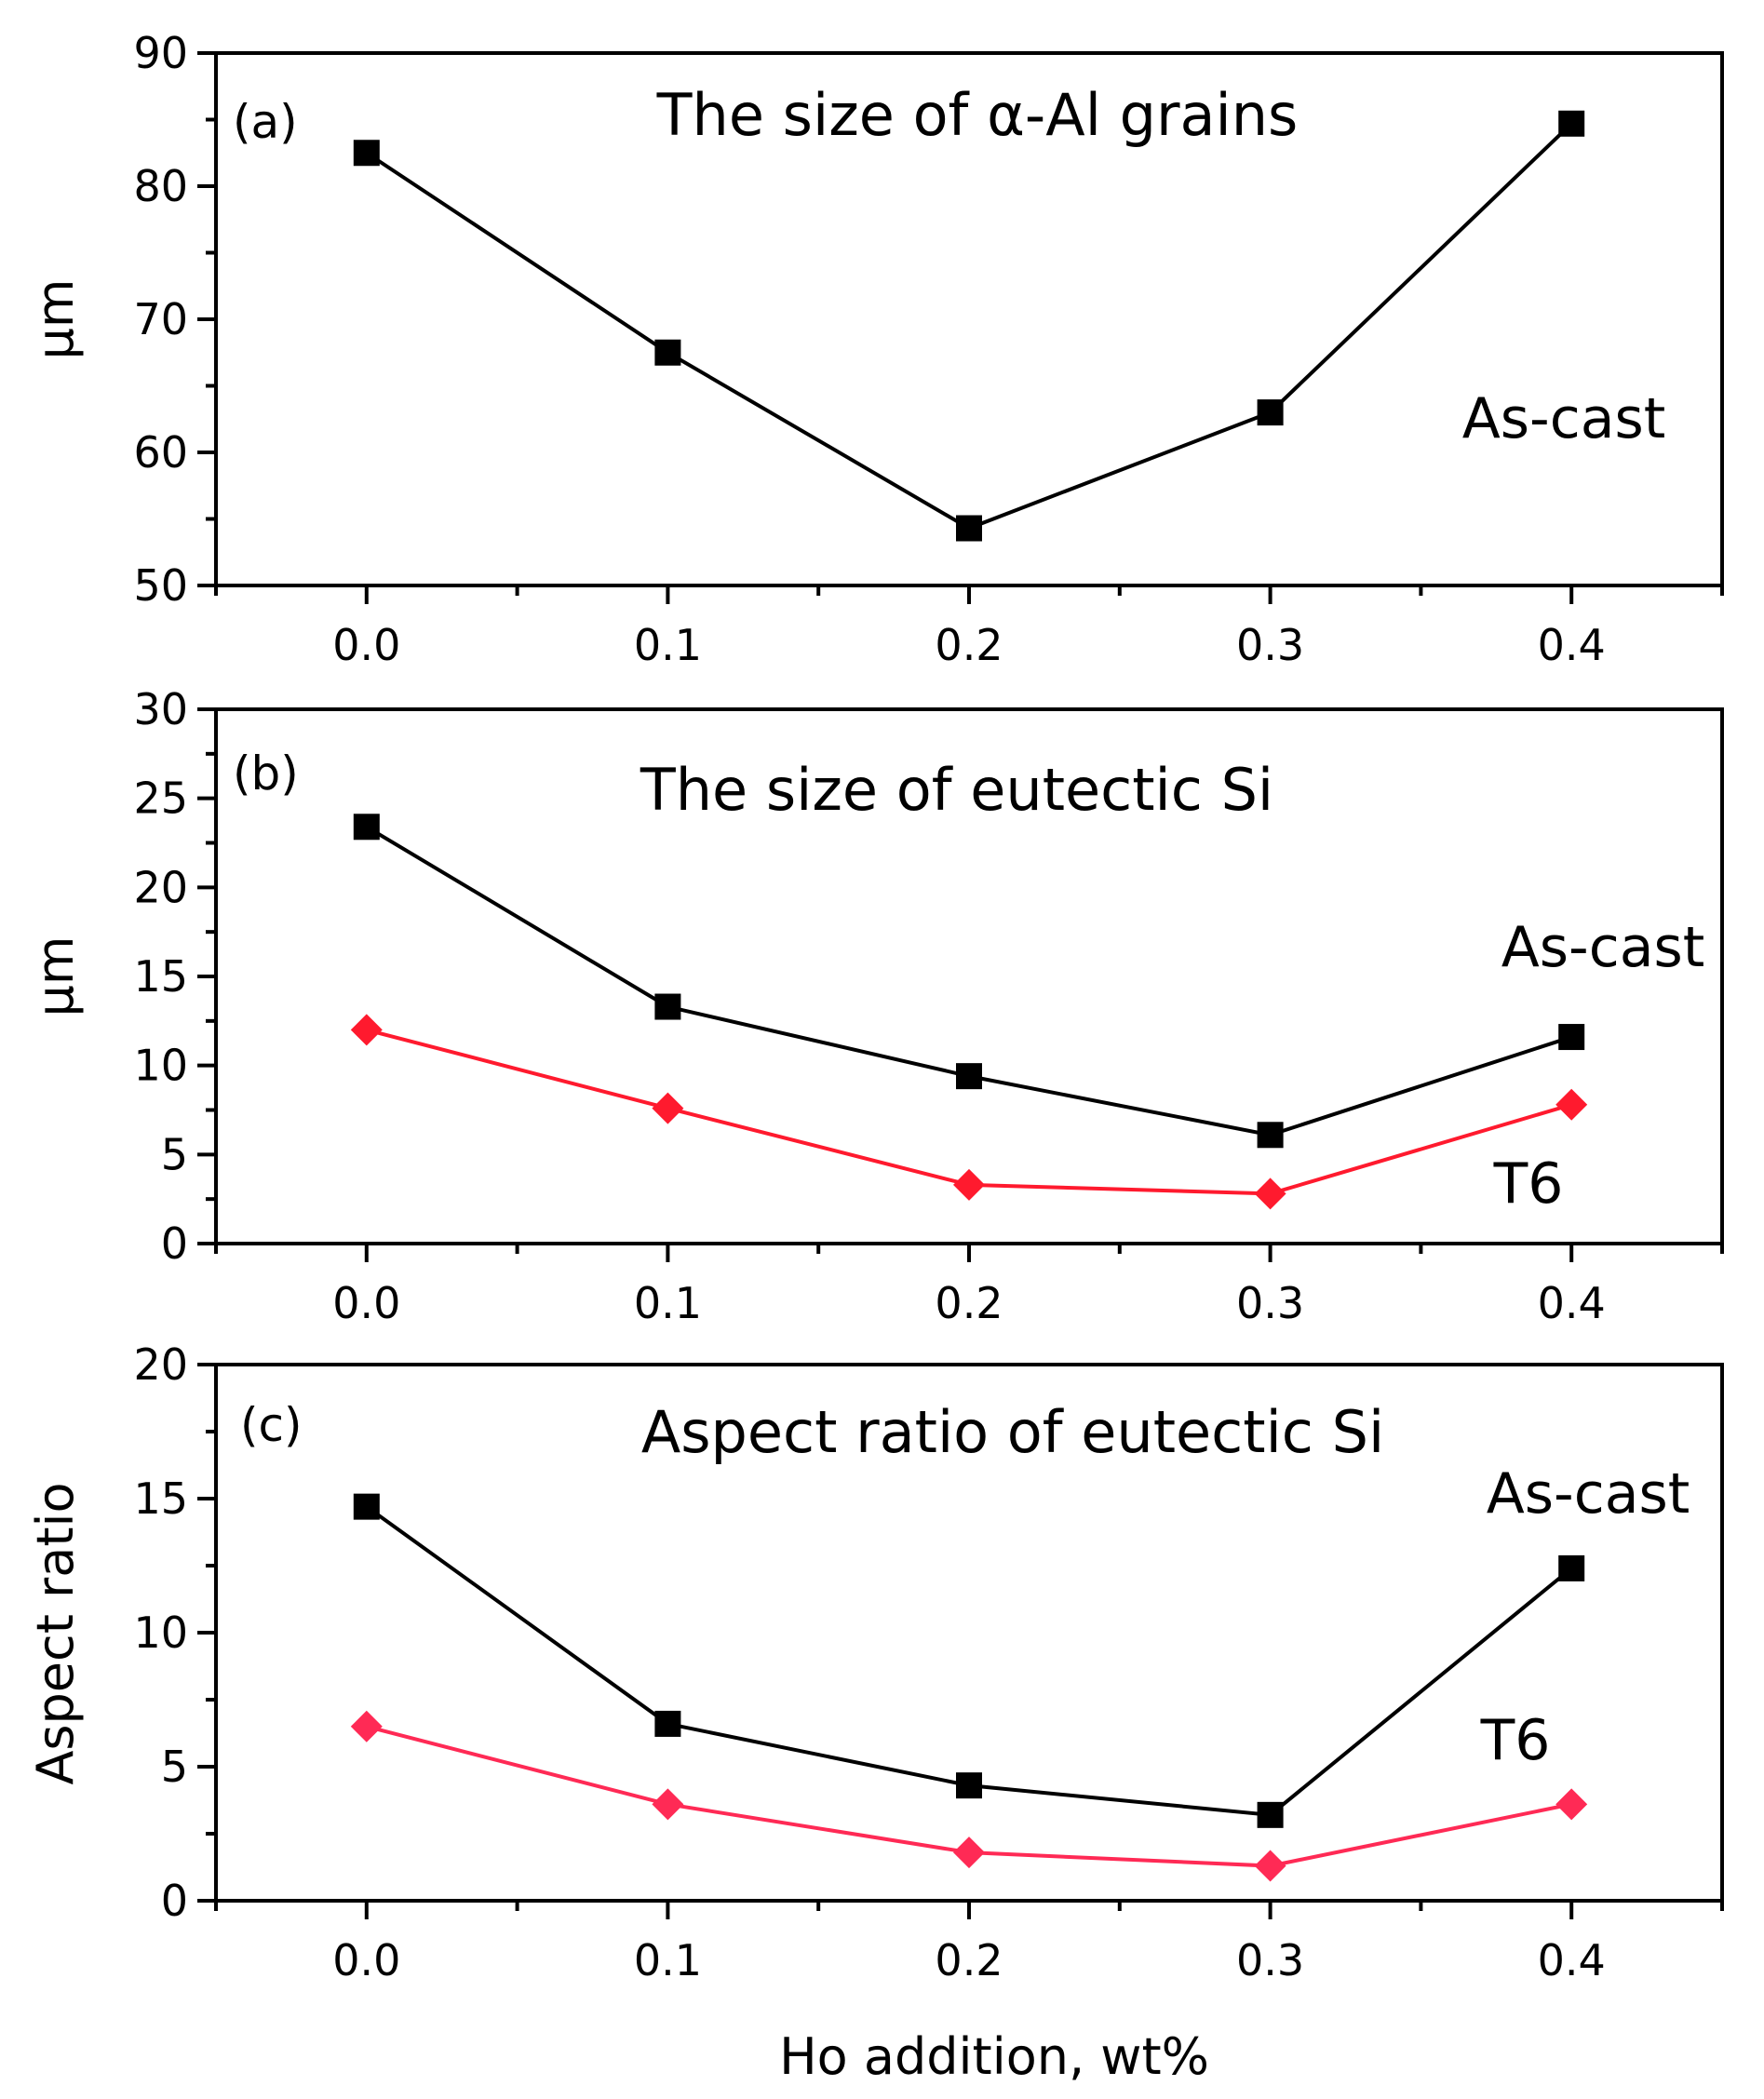 This screenshot has width=1764, height=2099. I want to click on panel-c-marks, so click(969, 1687).